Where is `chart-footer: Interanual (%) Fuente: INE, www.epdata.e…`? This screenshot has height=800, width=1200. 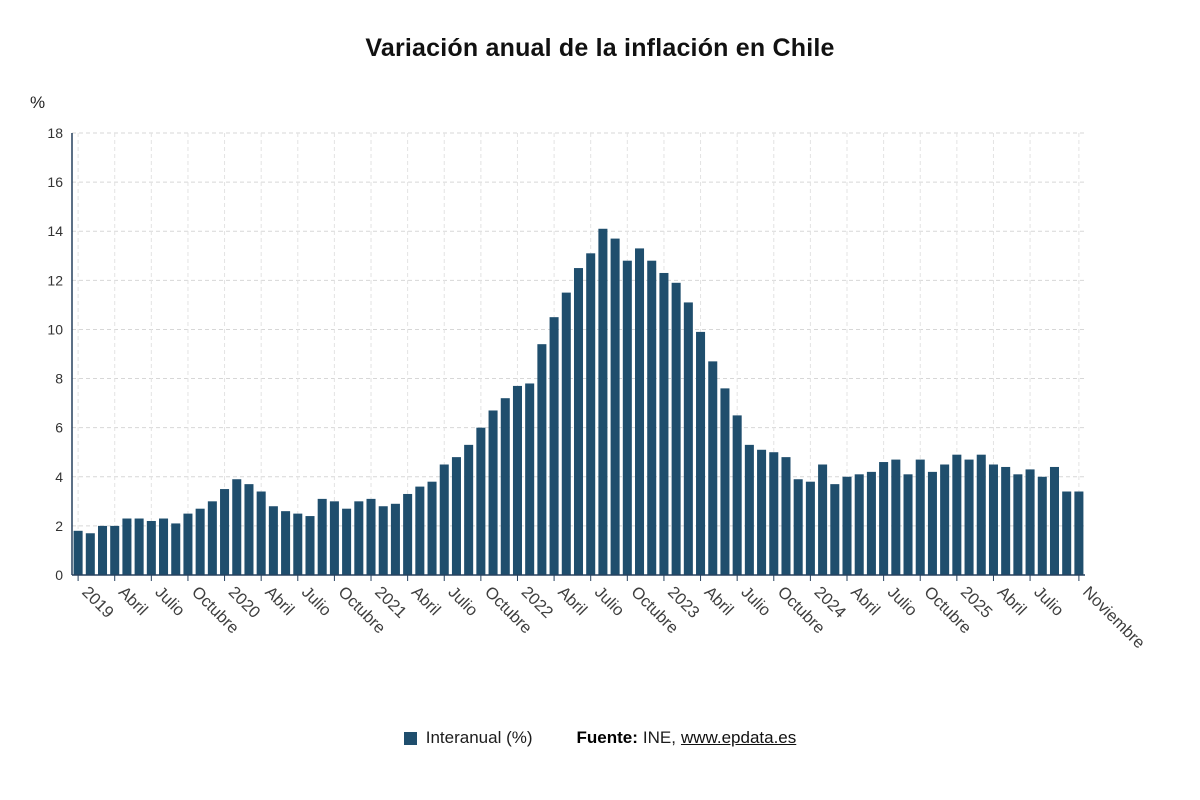 chart-footer: Interanual (%) Fuente: INE, www.epdata.e… is located at coordinates (600, 738).